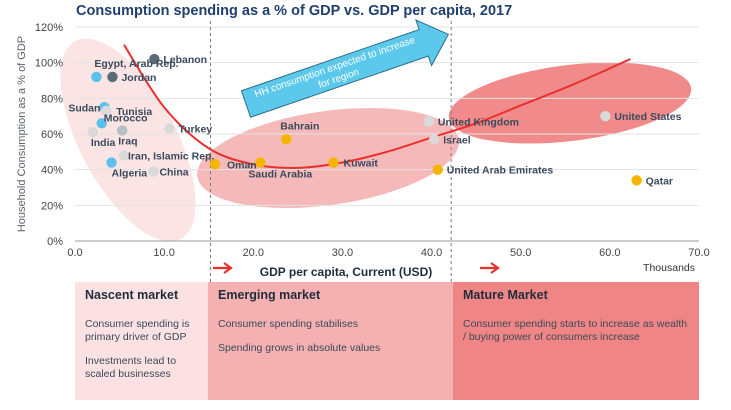  Describe the element at coordinates (698, 253) in the screenshot. I see `x-tick-label: 70.0` at that location.